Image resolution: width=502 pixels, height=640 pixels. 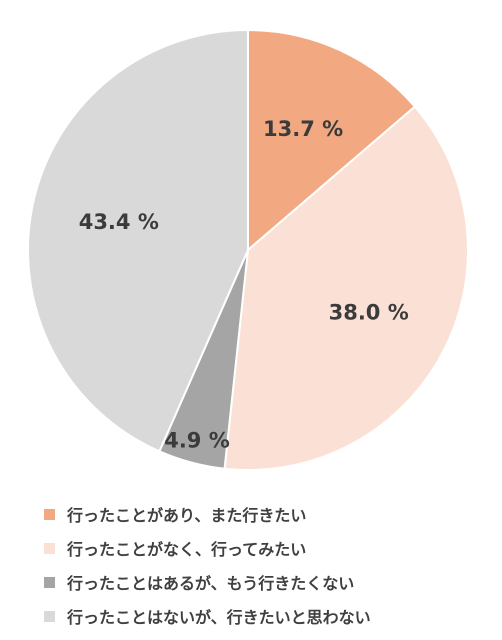 I want to click on legend-item: 行ったことはないが、行きたいと思わない, so click(x=207, y=616).